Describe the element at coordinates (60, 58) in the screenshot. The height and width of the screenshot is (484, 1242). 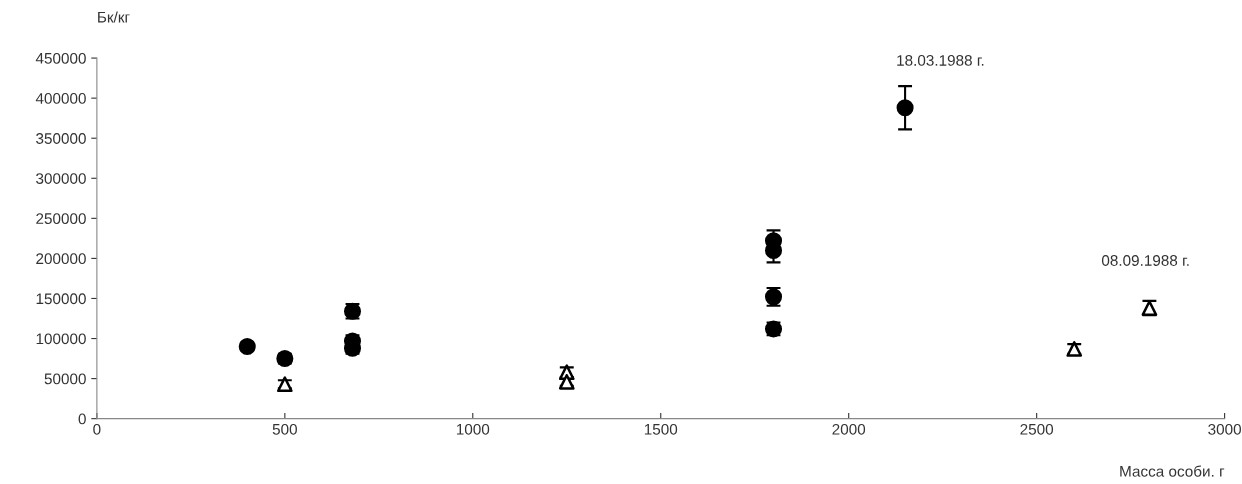
I see `y-tick-label: 450000` at that location.